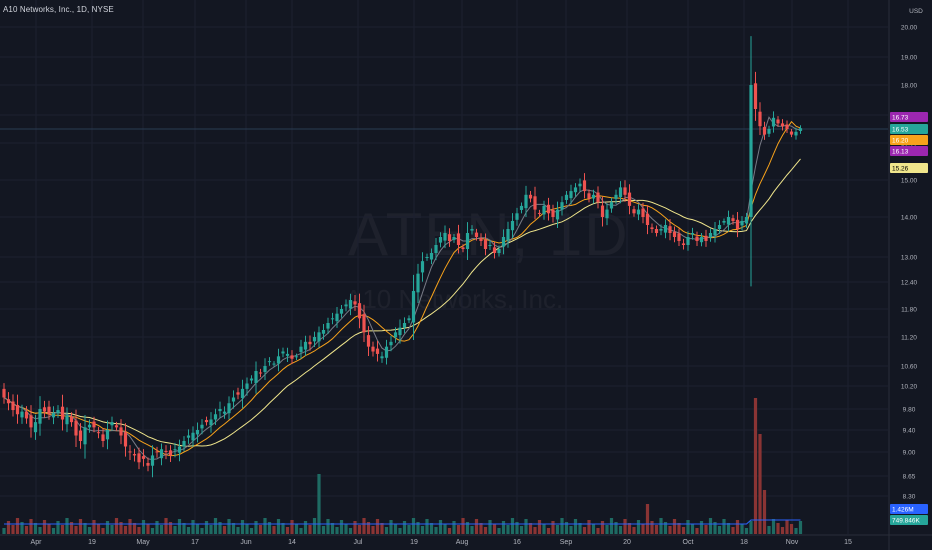 This screenshot has width=932, height=550. I want to click on price-badge-text: 1.426M, so click(903, 510).